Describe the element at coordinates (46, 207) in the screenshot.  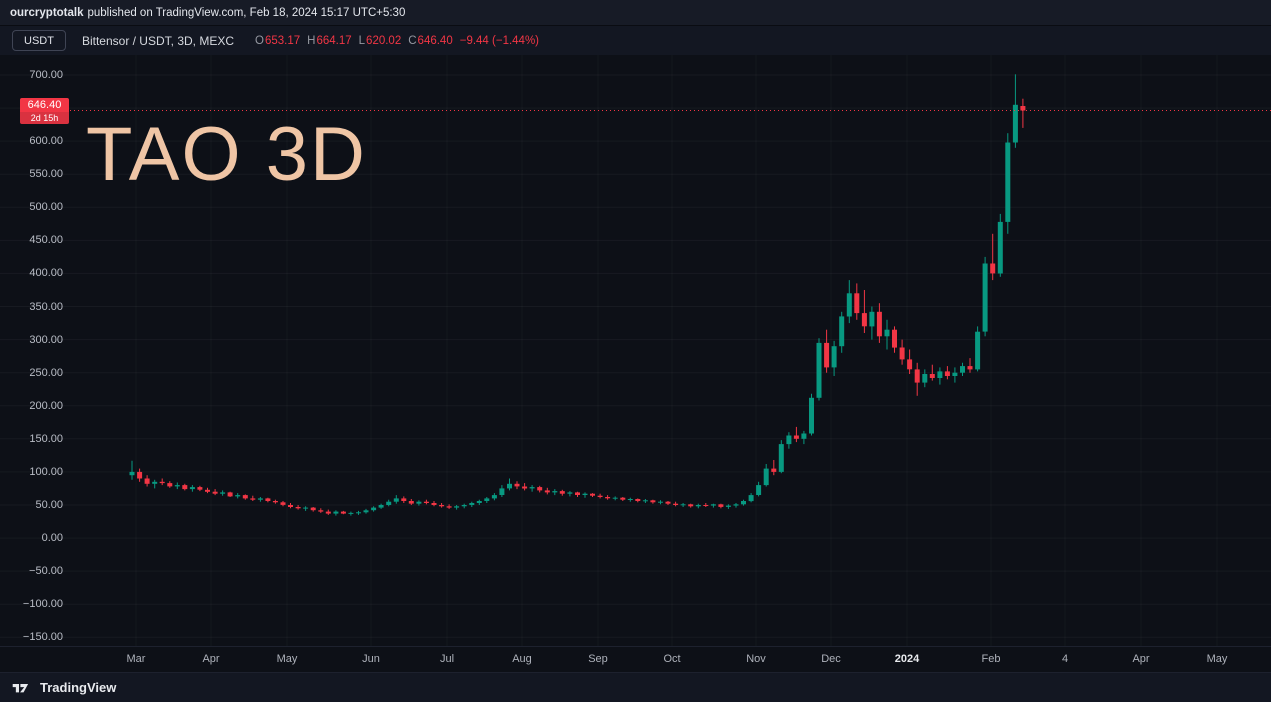
I see `price-axis-label: 500.00` at that location.